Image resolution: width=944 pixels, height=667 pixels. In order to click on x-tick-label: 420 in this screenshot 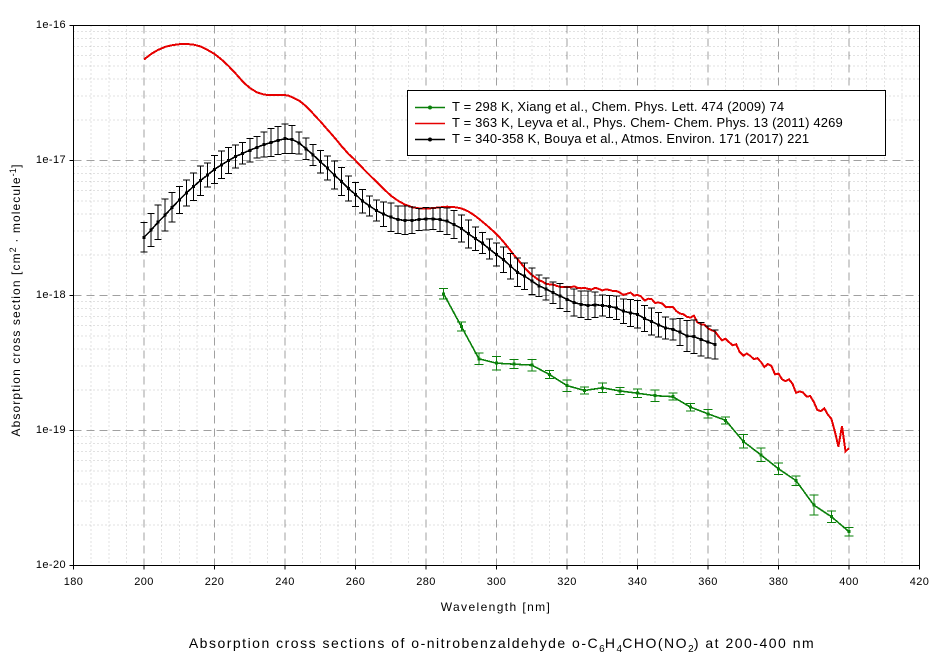, I will do `click(919, 582)`.